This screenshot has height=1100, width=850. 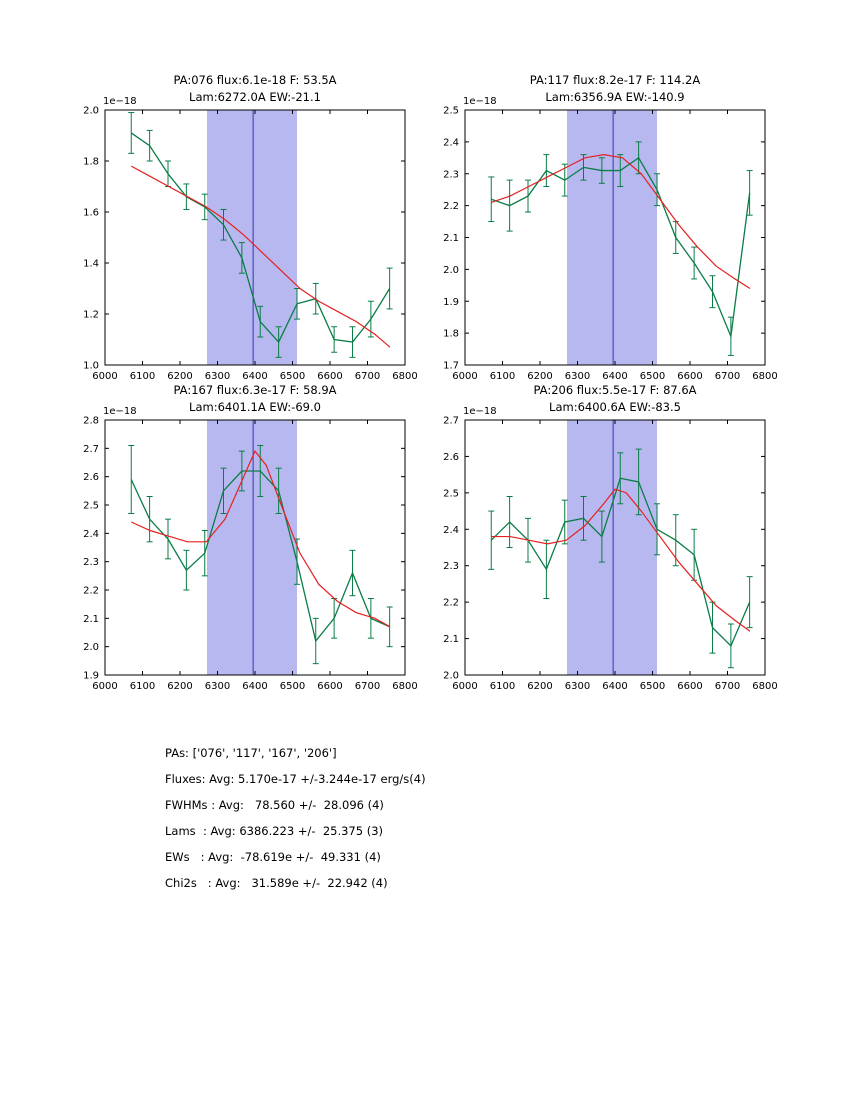 What do you see at coordinates (91, 421) in the screenshot?
I see `y-tick-label: 2.8` at bounding box center [91, 421].